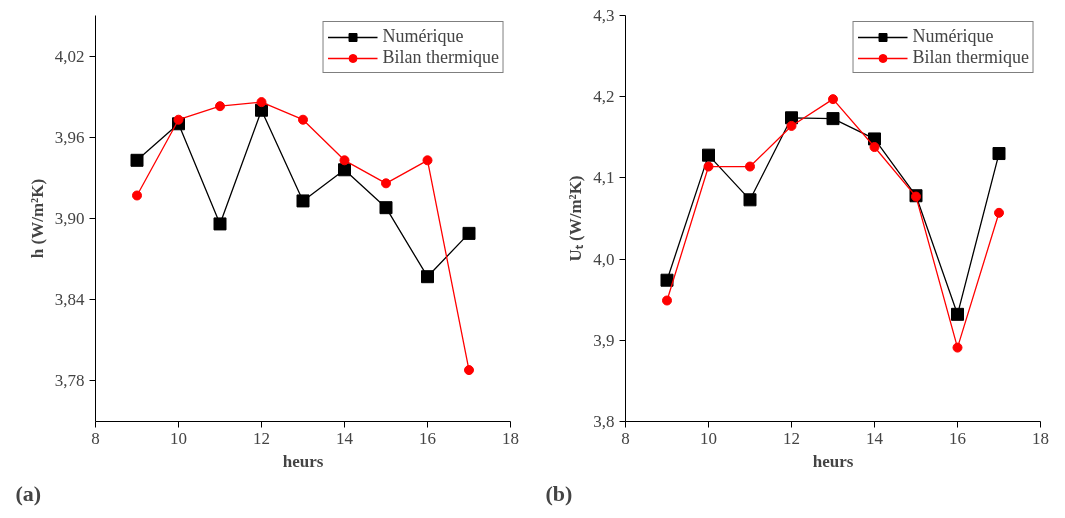 Image resolution: width=1065 pixels, height=518 pixels. What do you see at coordinates (604, 178) in the screenshot?
I see `y-tick-label: 4,1` at bounding box center [604, 178].